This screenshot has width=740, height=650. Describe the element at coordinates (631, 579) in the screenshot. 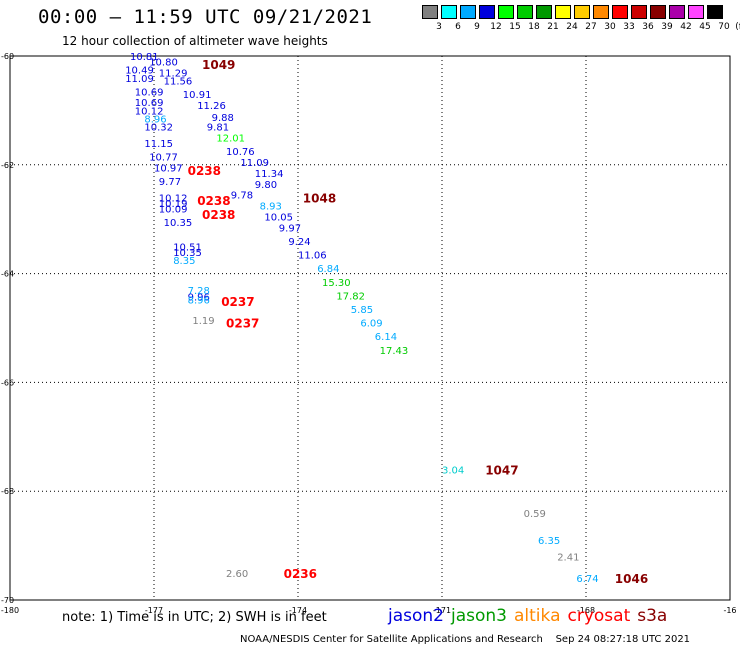

I see `pass-time-label: 1046` at that location.